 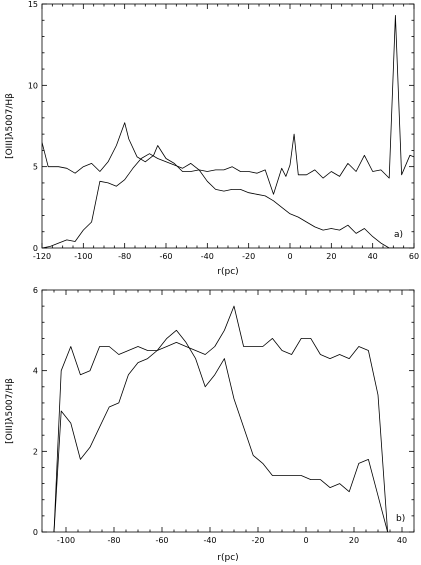 What do you see at coordinates (35, 167) in the screenshot?
I see `y-tick-label: 5` at bounding box center [35, 167].